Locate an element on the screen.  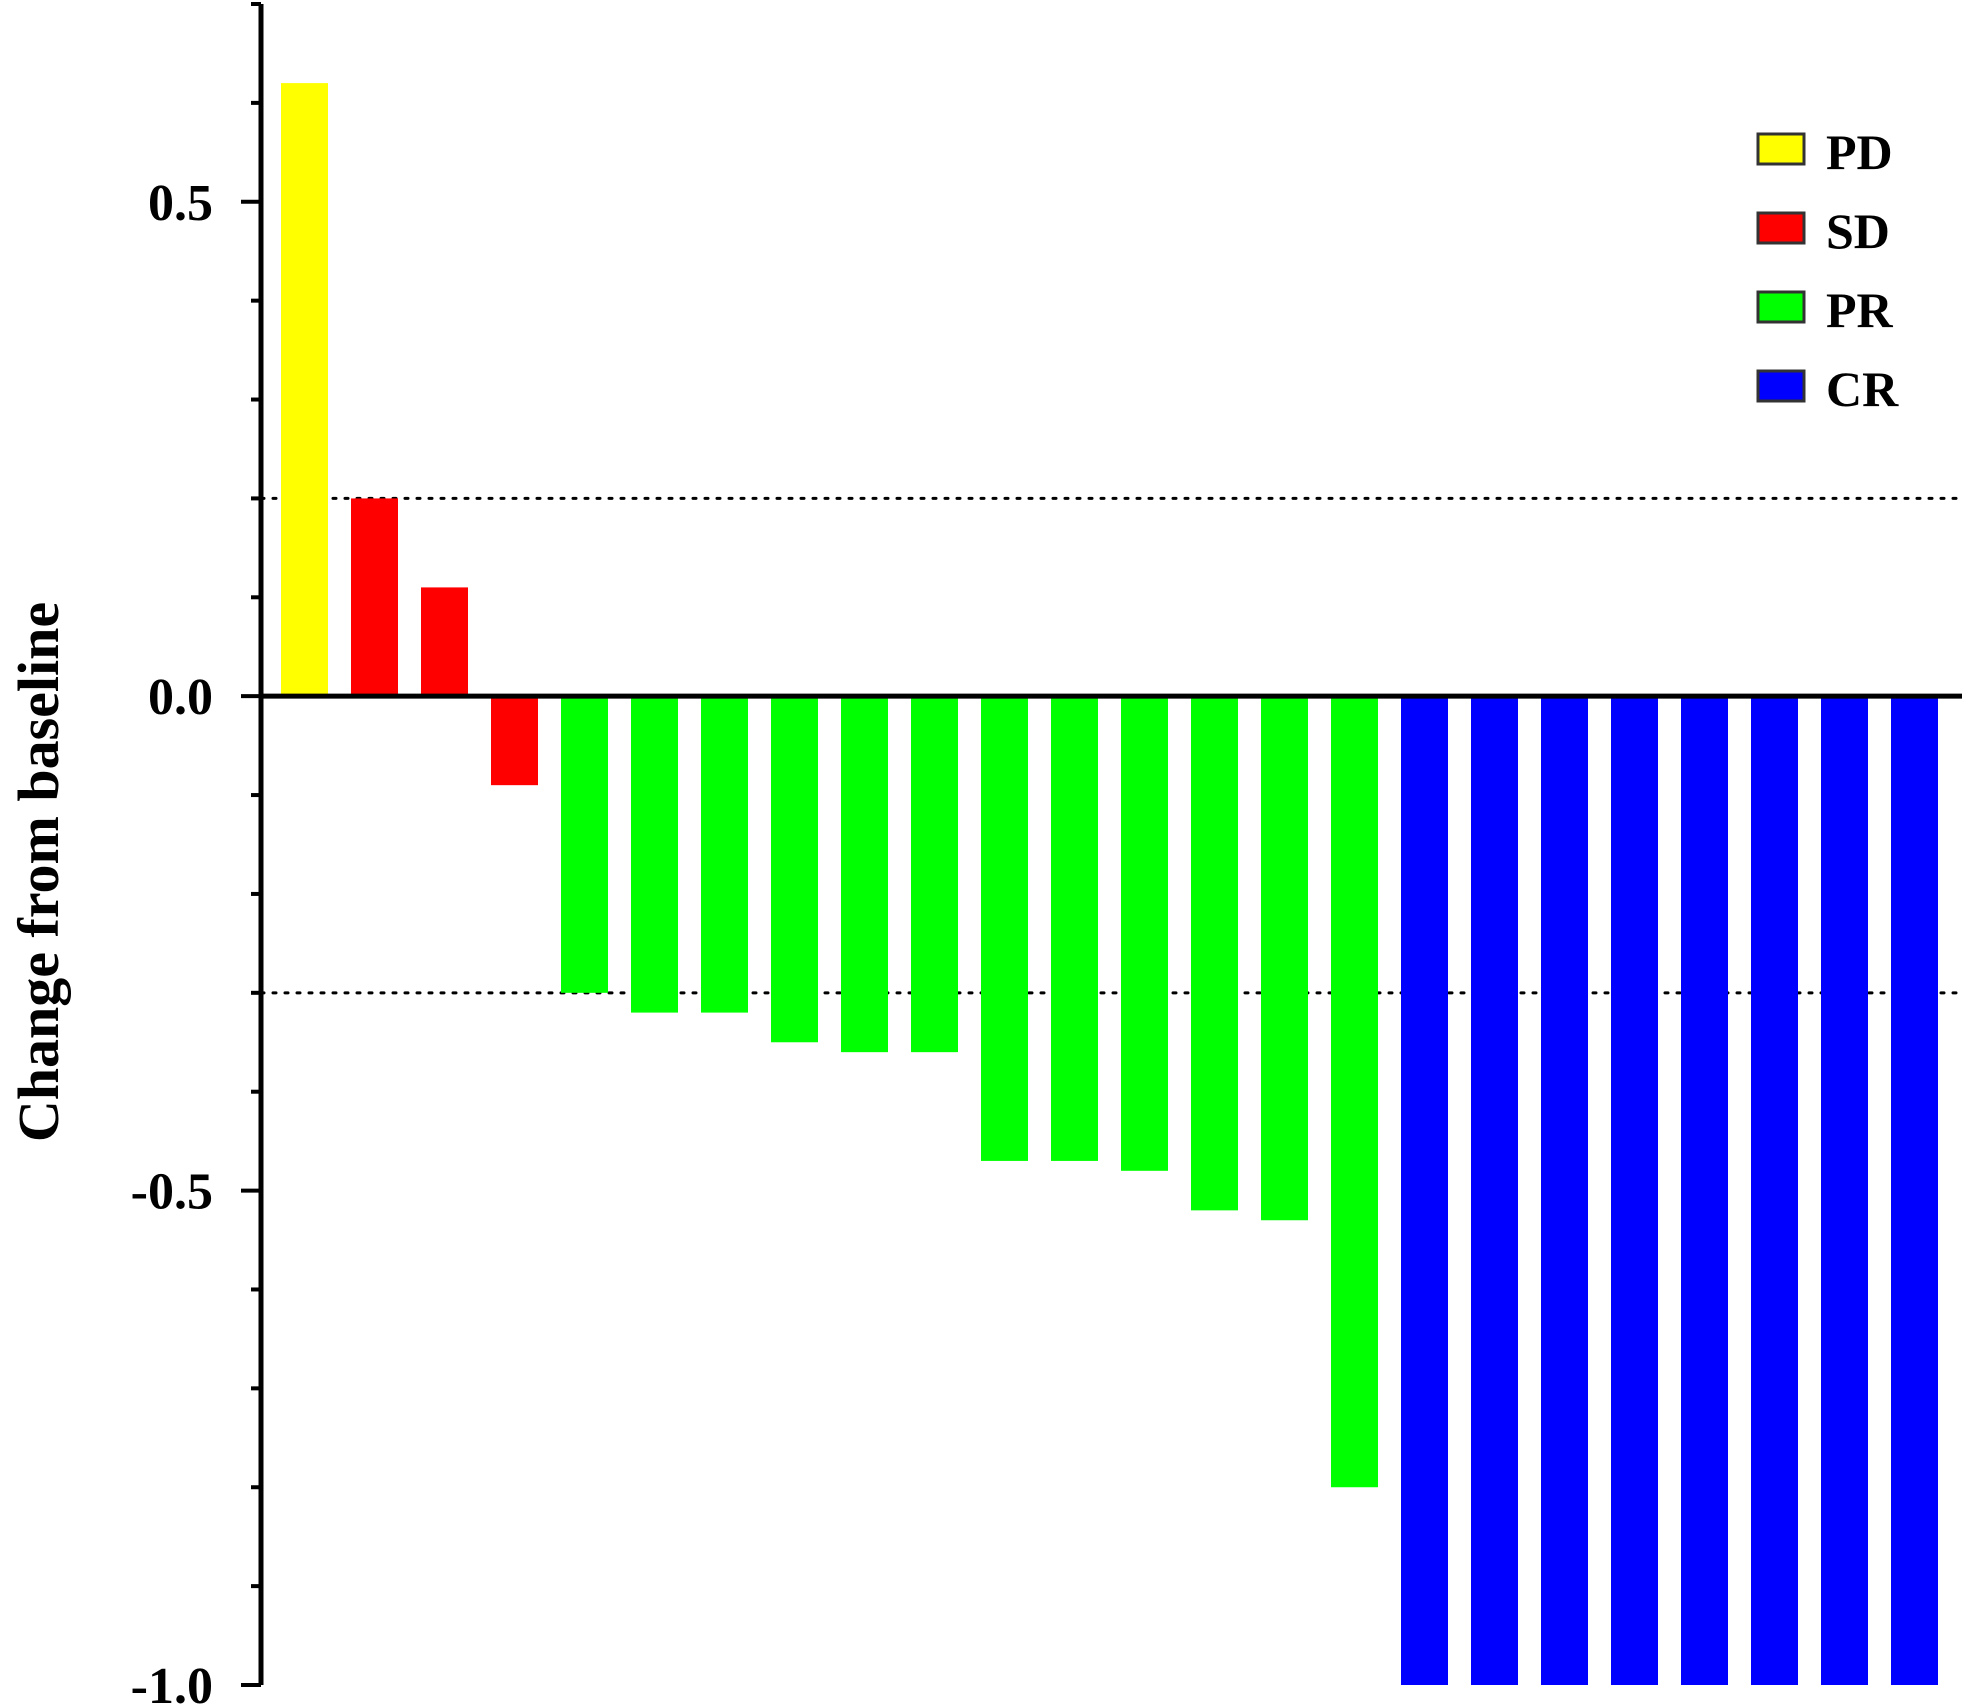
bar-5-pr is located at coordinates (584, 844).